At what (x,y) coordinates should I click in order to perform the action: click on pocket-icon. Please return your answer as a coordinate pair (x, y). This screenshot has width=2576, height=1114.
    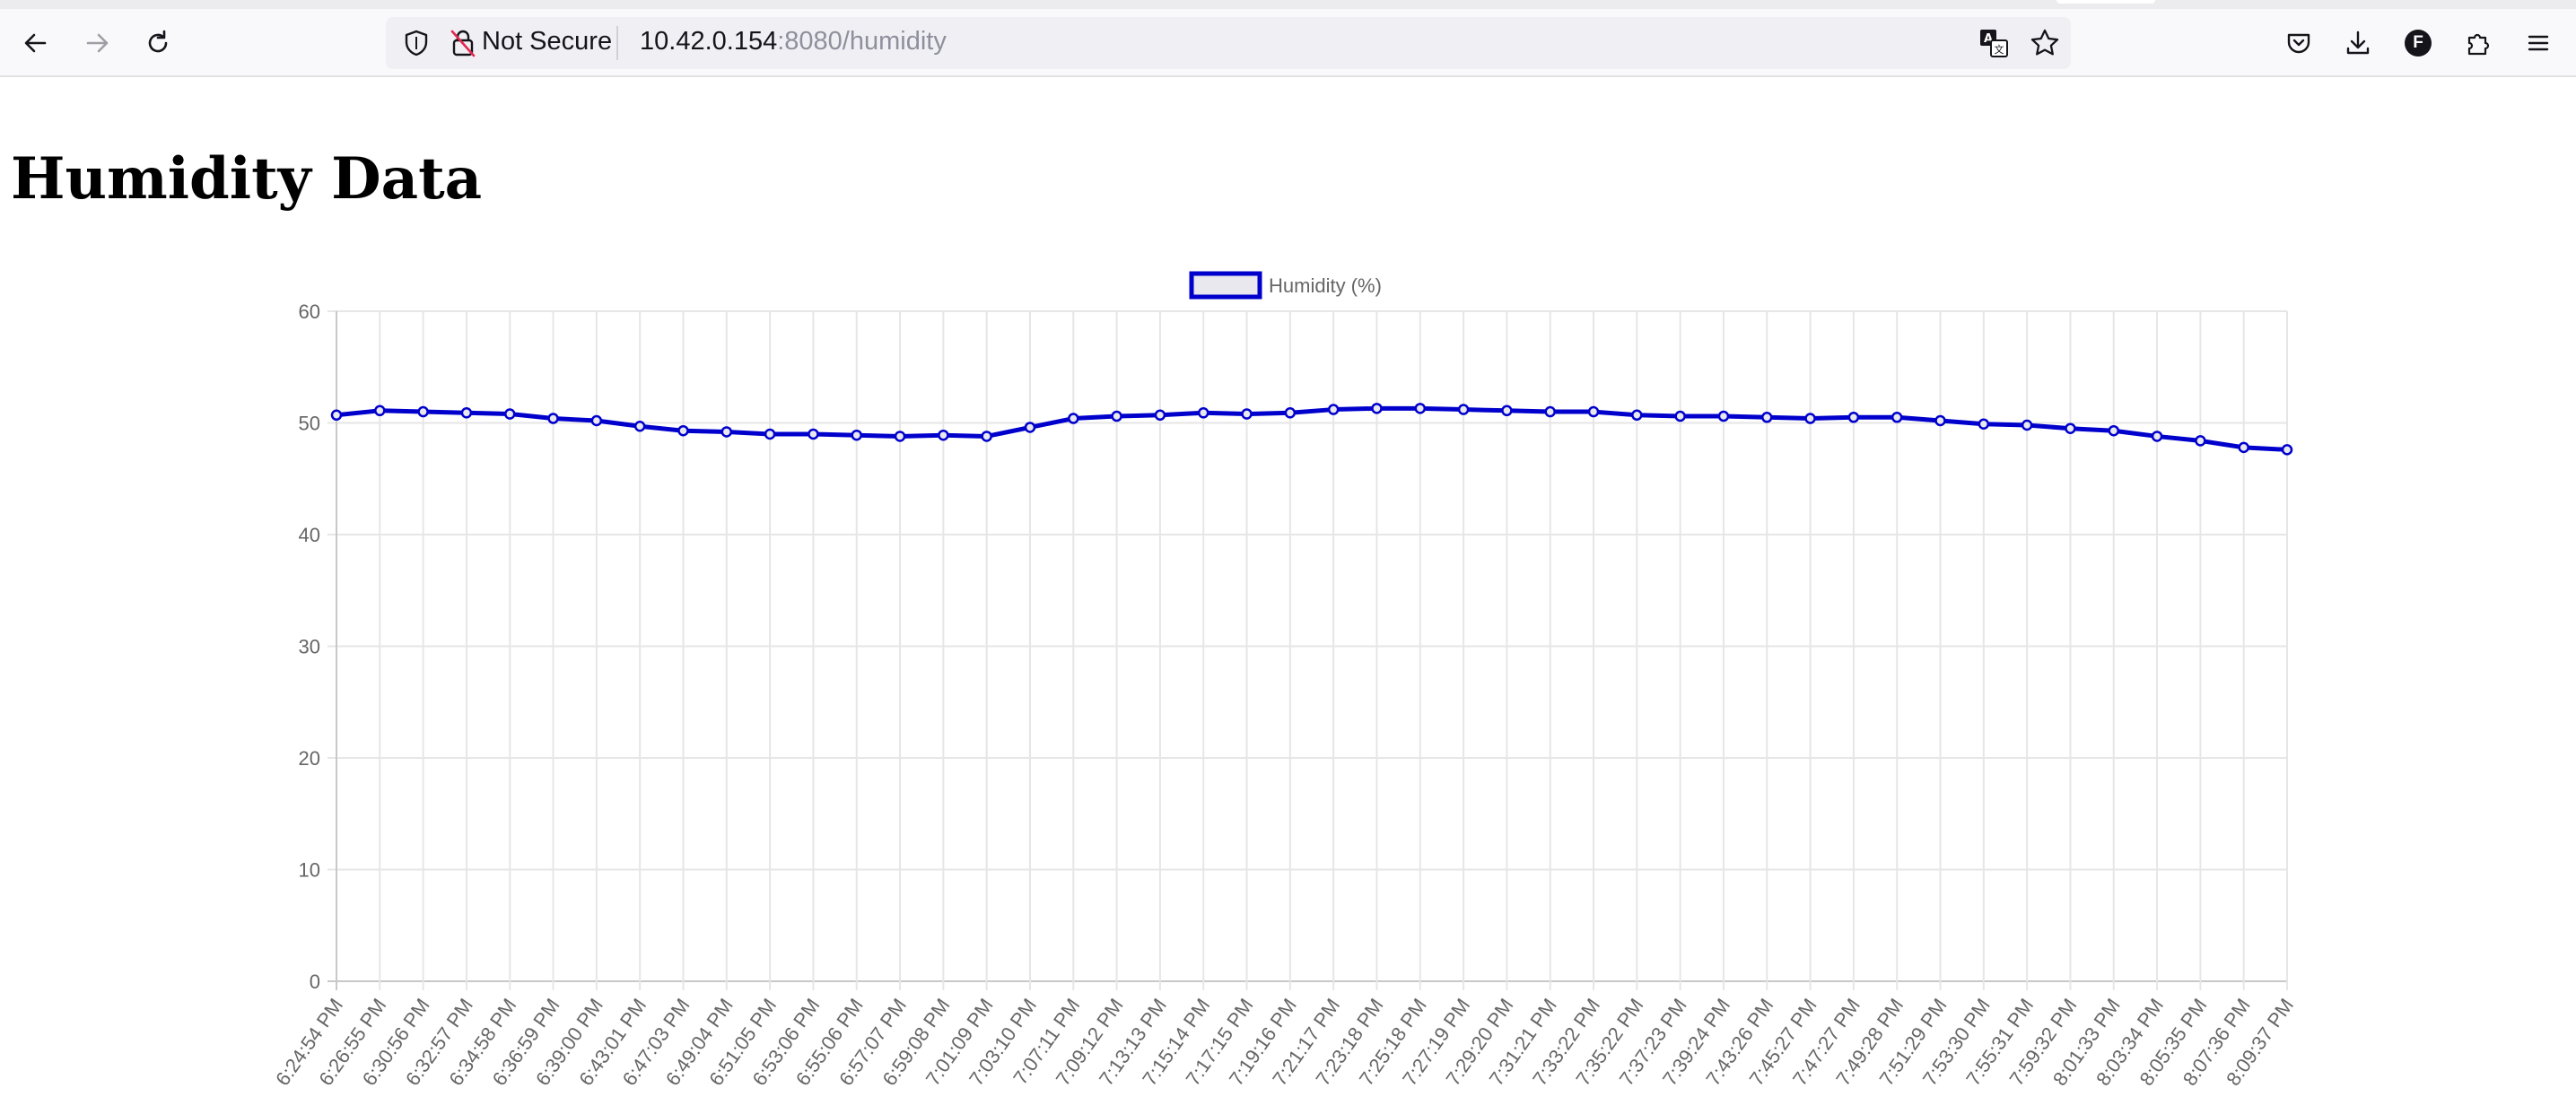
    Looking at the image, I should click on (2299, 43).